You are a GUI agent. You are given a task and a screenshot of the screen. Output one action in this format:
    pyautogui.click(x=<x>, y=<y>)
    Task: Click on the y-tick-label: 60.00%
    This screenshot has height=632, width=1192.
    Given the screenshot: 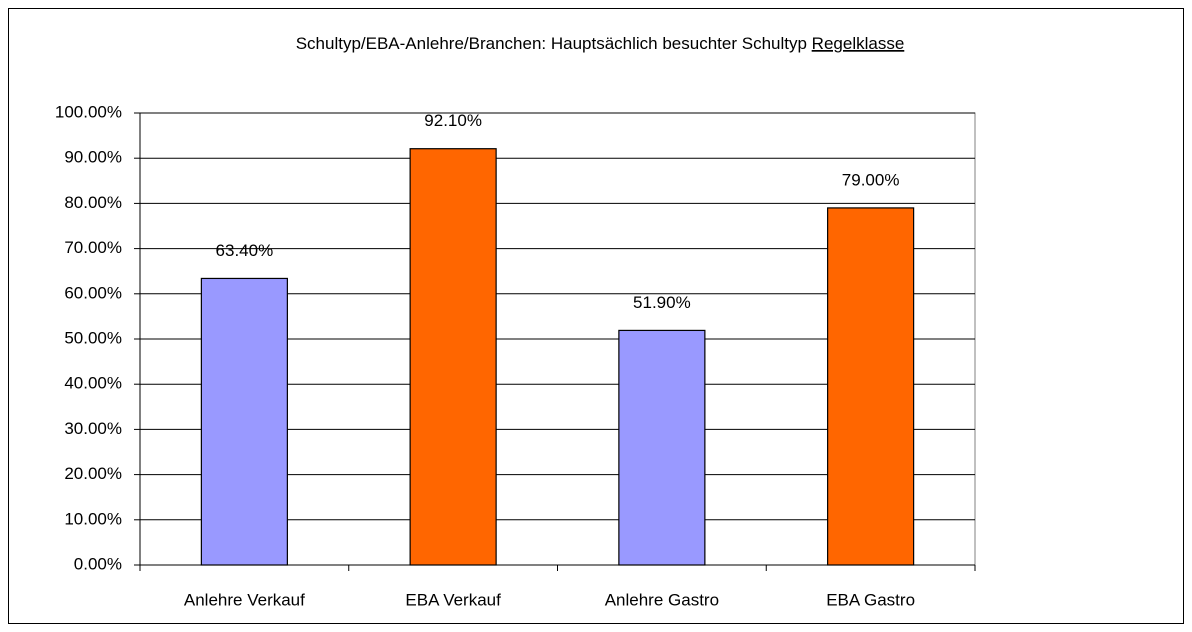 What is the action you would take?
    pyautogui.click(x=93, y=292)
    